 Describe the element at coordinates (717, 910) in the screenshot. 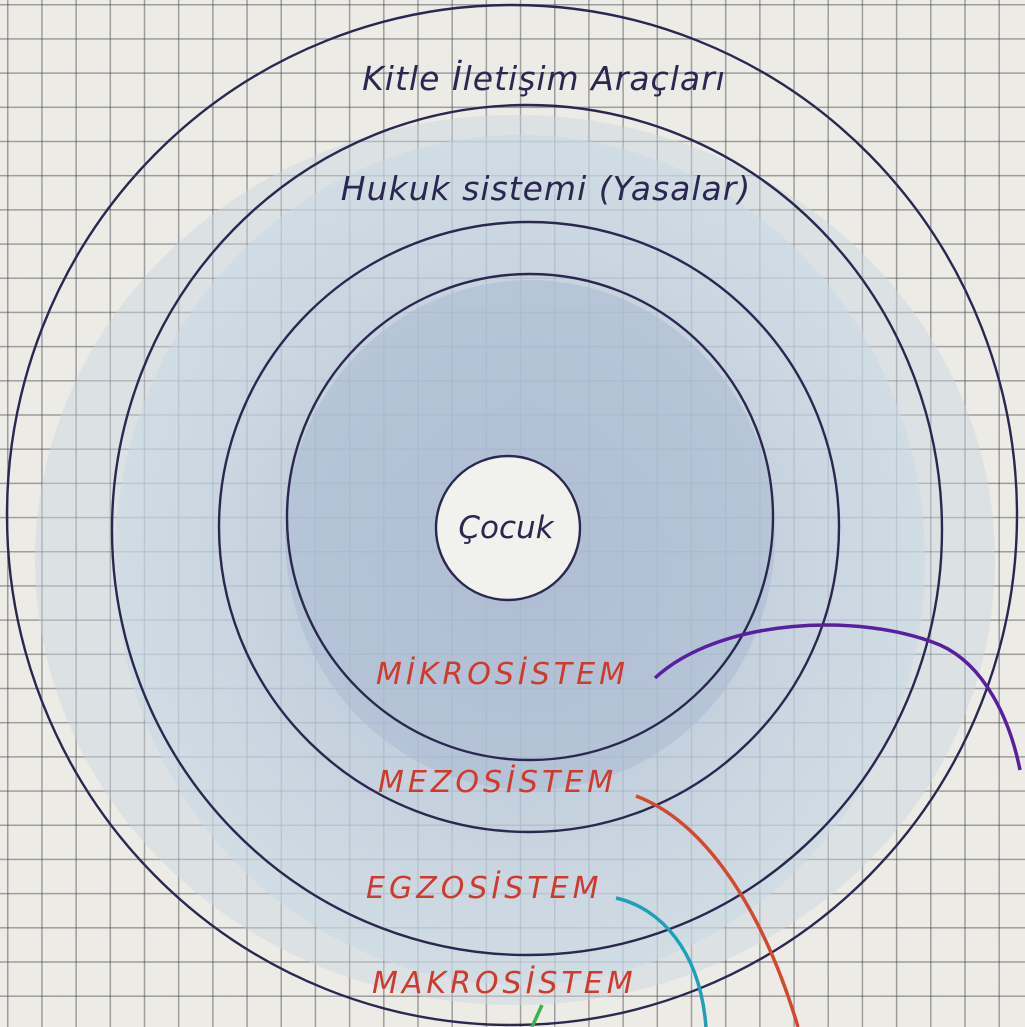

I see `meso-connector-line` at that location.